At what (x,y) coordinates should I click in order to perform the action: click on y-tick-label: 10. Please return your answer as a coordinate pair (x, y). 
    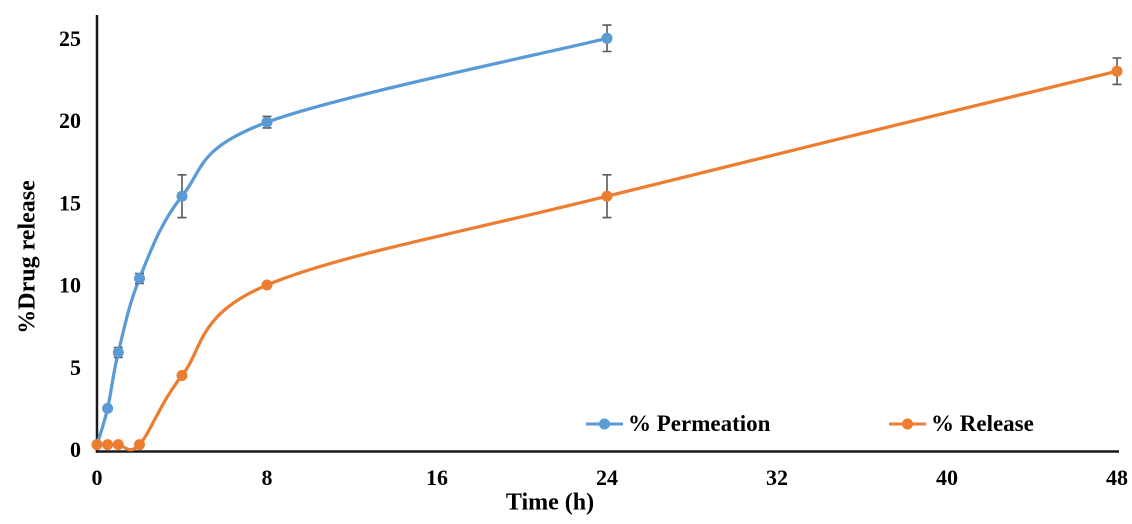
    Looking at the image, I should click on (70, 285).